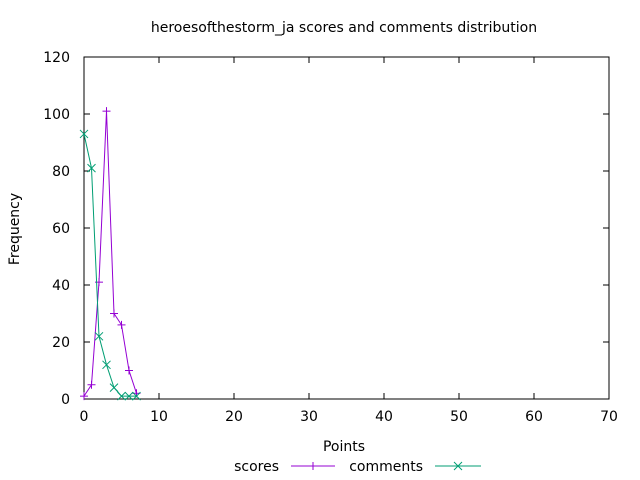 Image resolution: width=640 pixels, height=480 pixels. I want to click on x-tick-label: 70, so click(609, 417).